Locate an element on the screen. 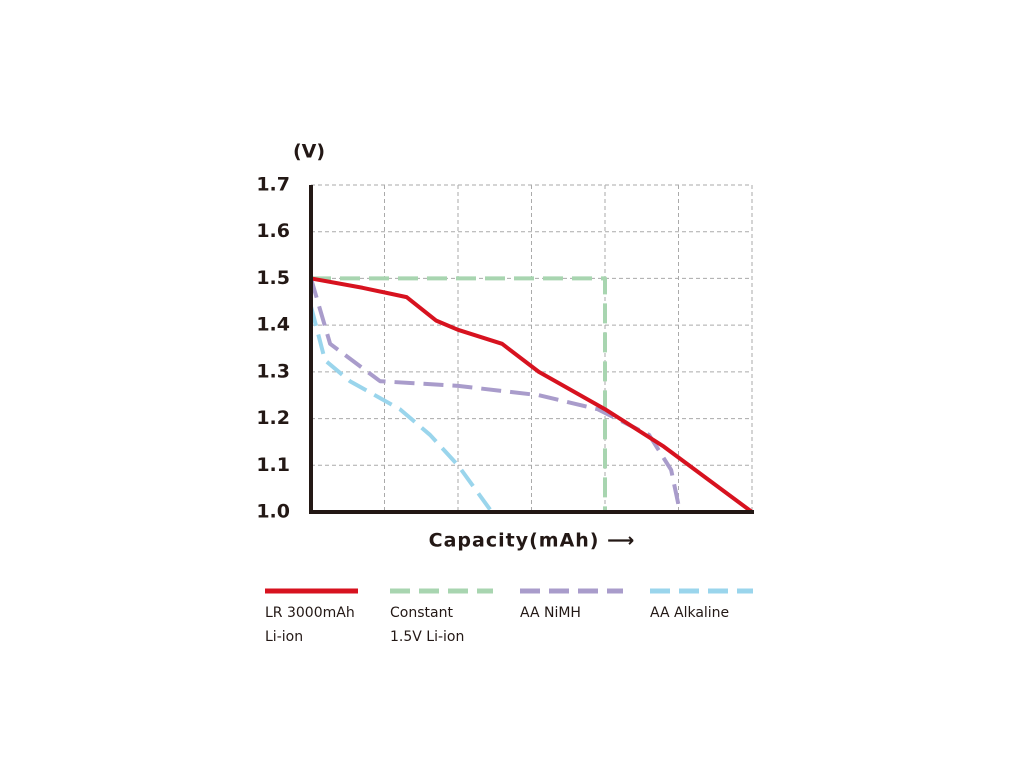 This screenshot has height=768, width=1024. y-axis-label: (V) is located at coordinates (309, 152).